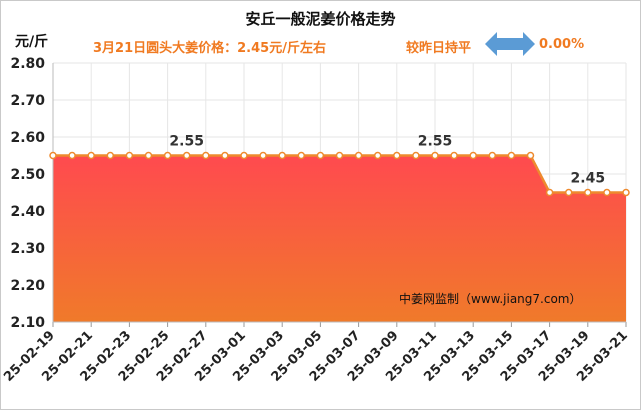 The width and height of the screenshot is (641, 410). What do you see at coordinates (27, 64) in the screenshot?
I see `y-tick-label: 2.80` at bounding box center [27, 64].